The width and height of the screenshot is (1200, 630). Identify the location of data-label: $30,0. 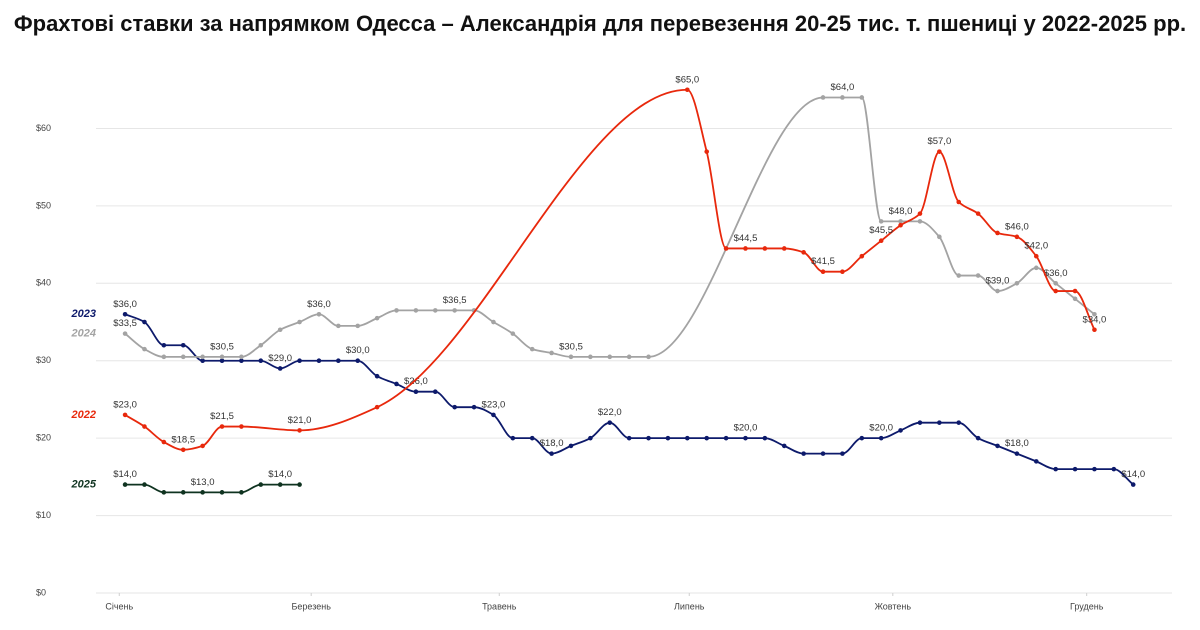
(358, 350).